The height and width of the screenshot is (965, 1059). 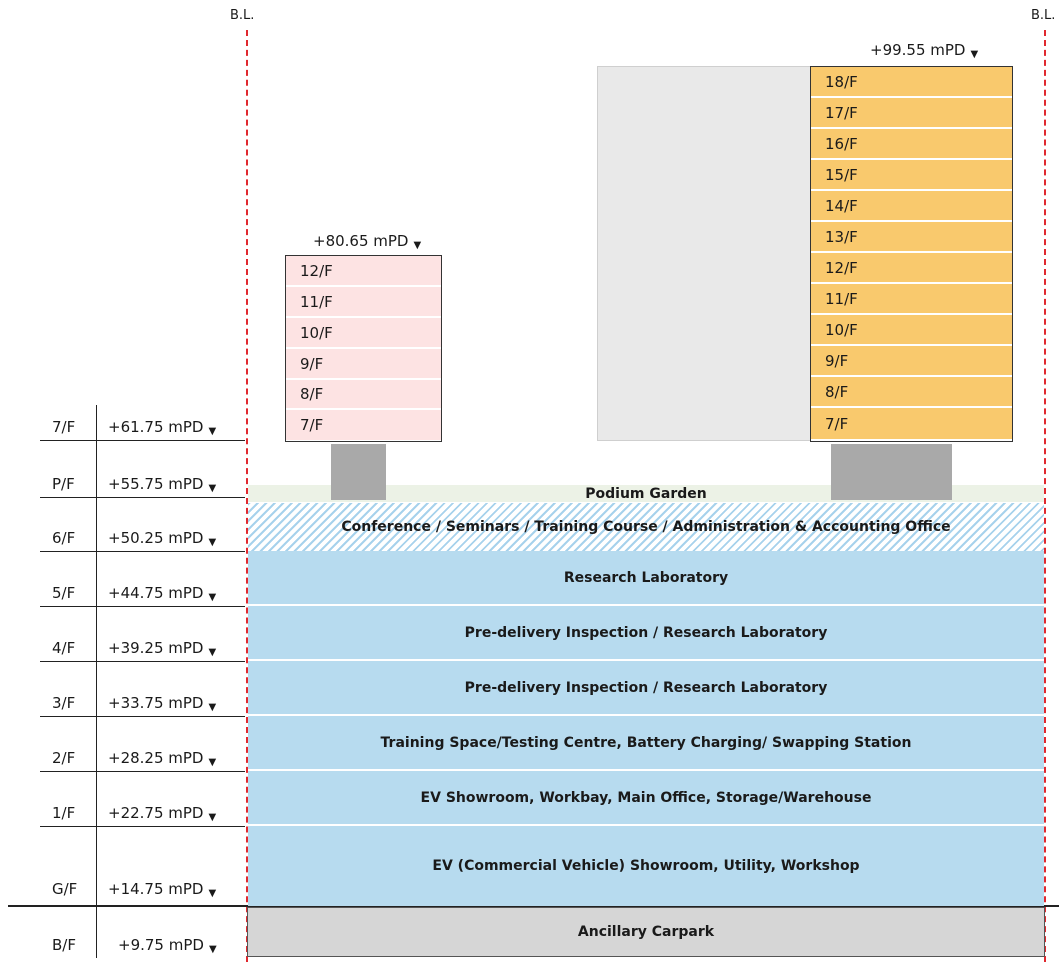 I want to click on tower-left-floor: 8/F, so click(x=363, y=395).